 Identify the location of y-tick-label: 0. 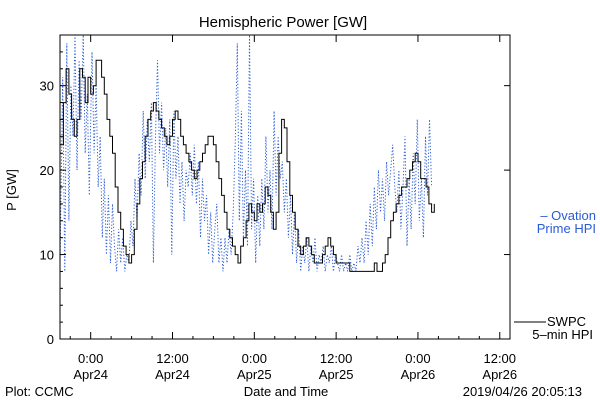
(50, 339).